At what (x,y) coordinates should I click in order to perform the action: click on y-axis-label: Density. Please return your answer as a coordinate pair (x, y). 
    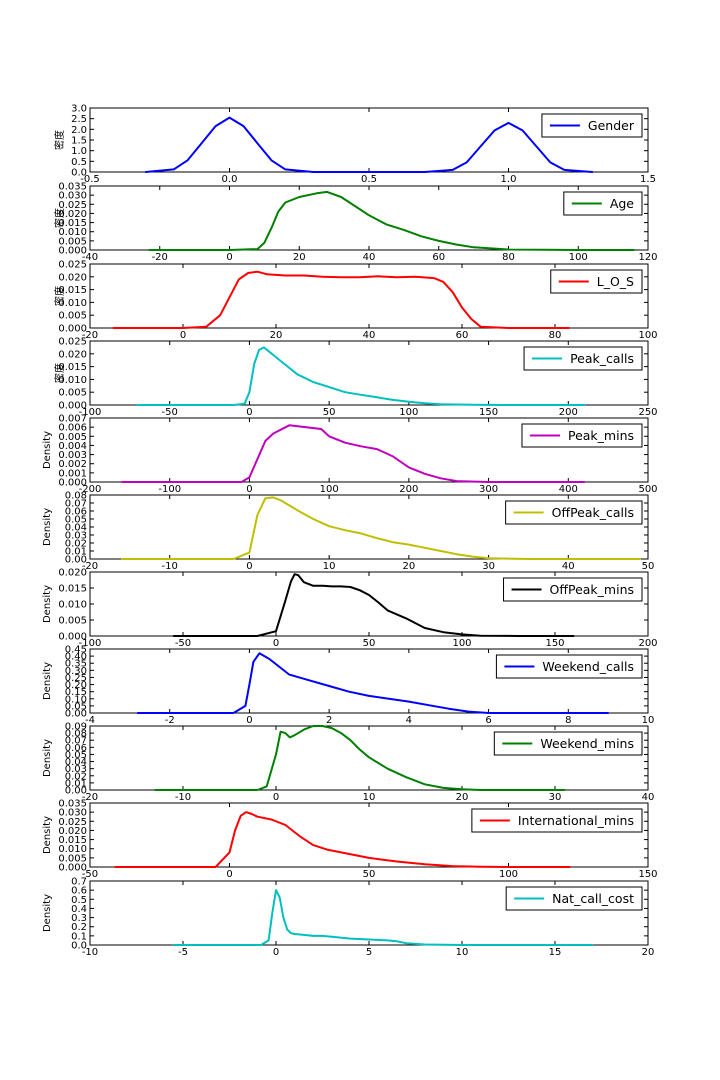
    Looking at the image, I should click on (47, 527).